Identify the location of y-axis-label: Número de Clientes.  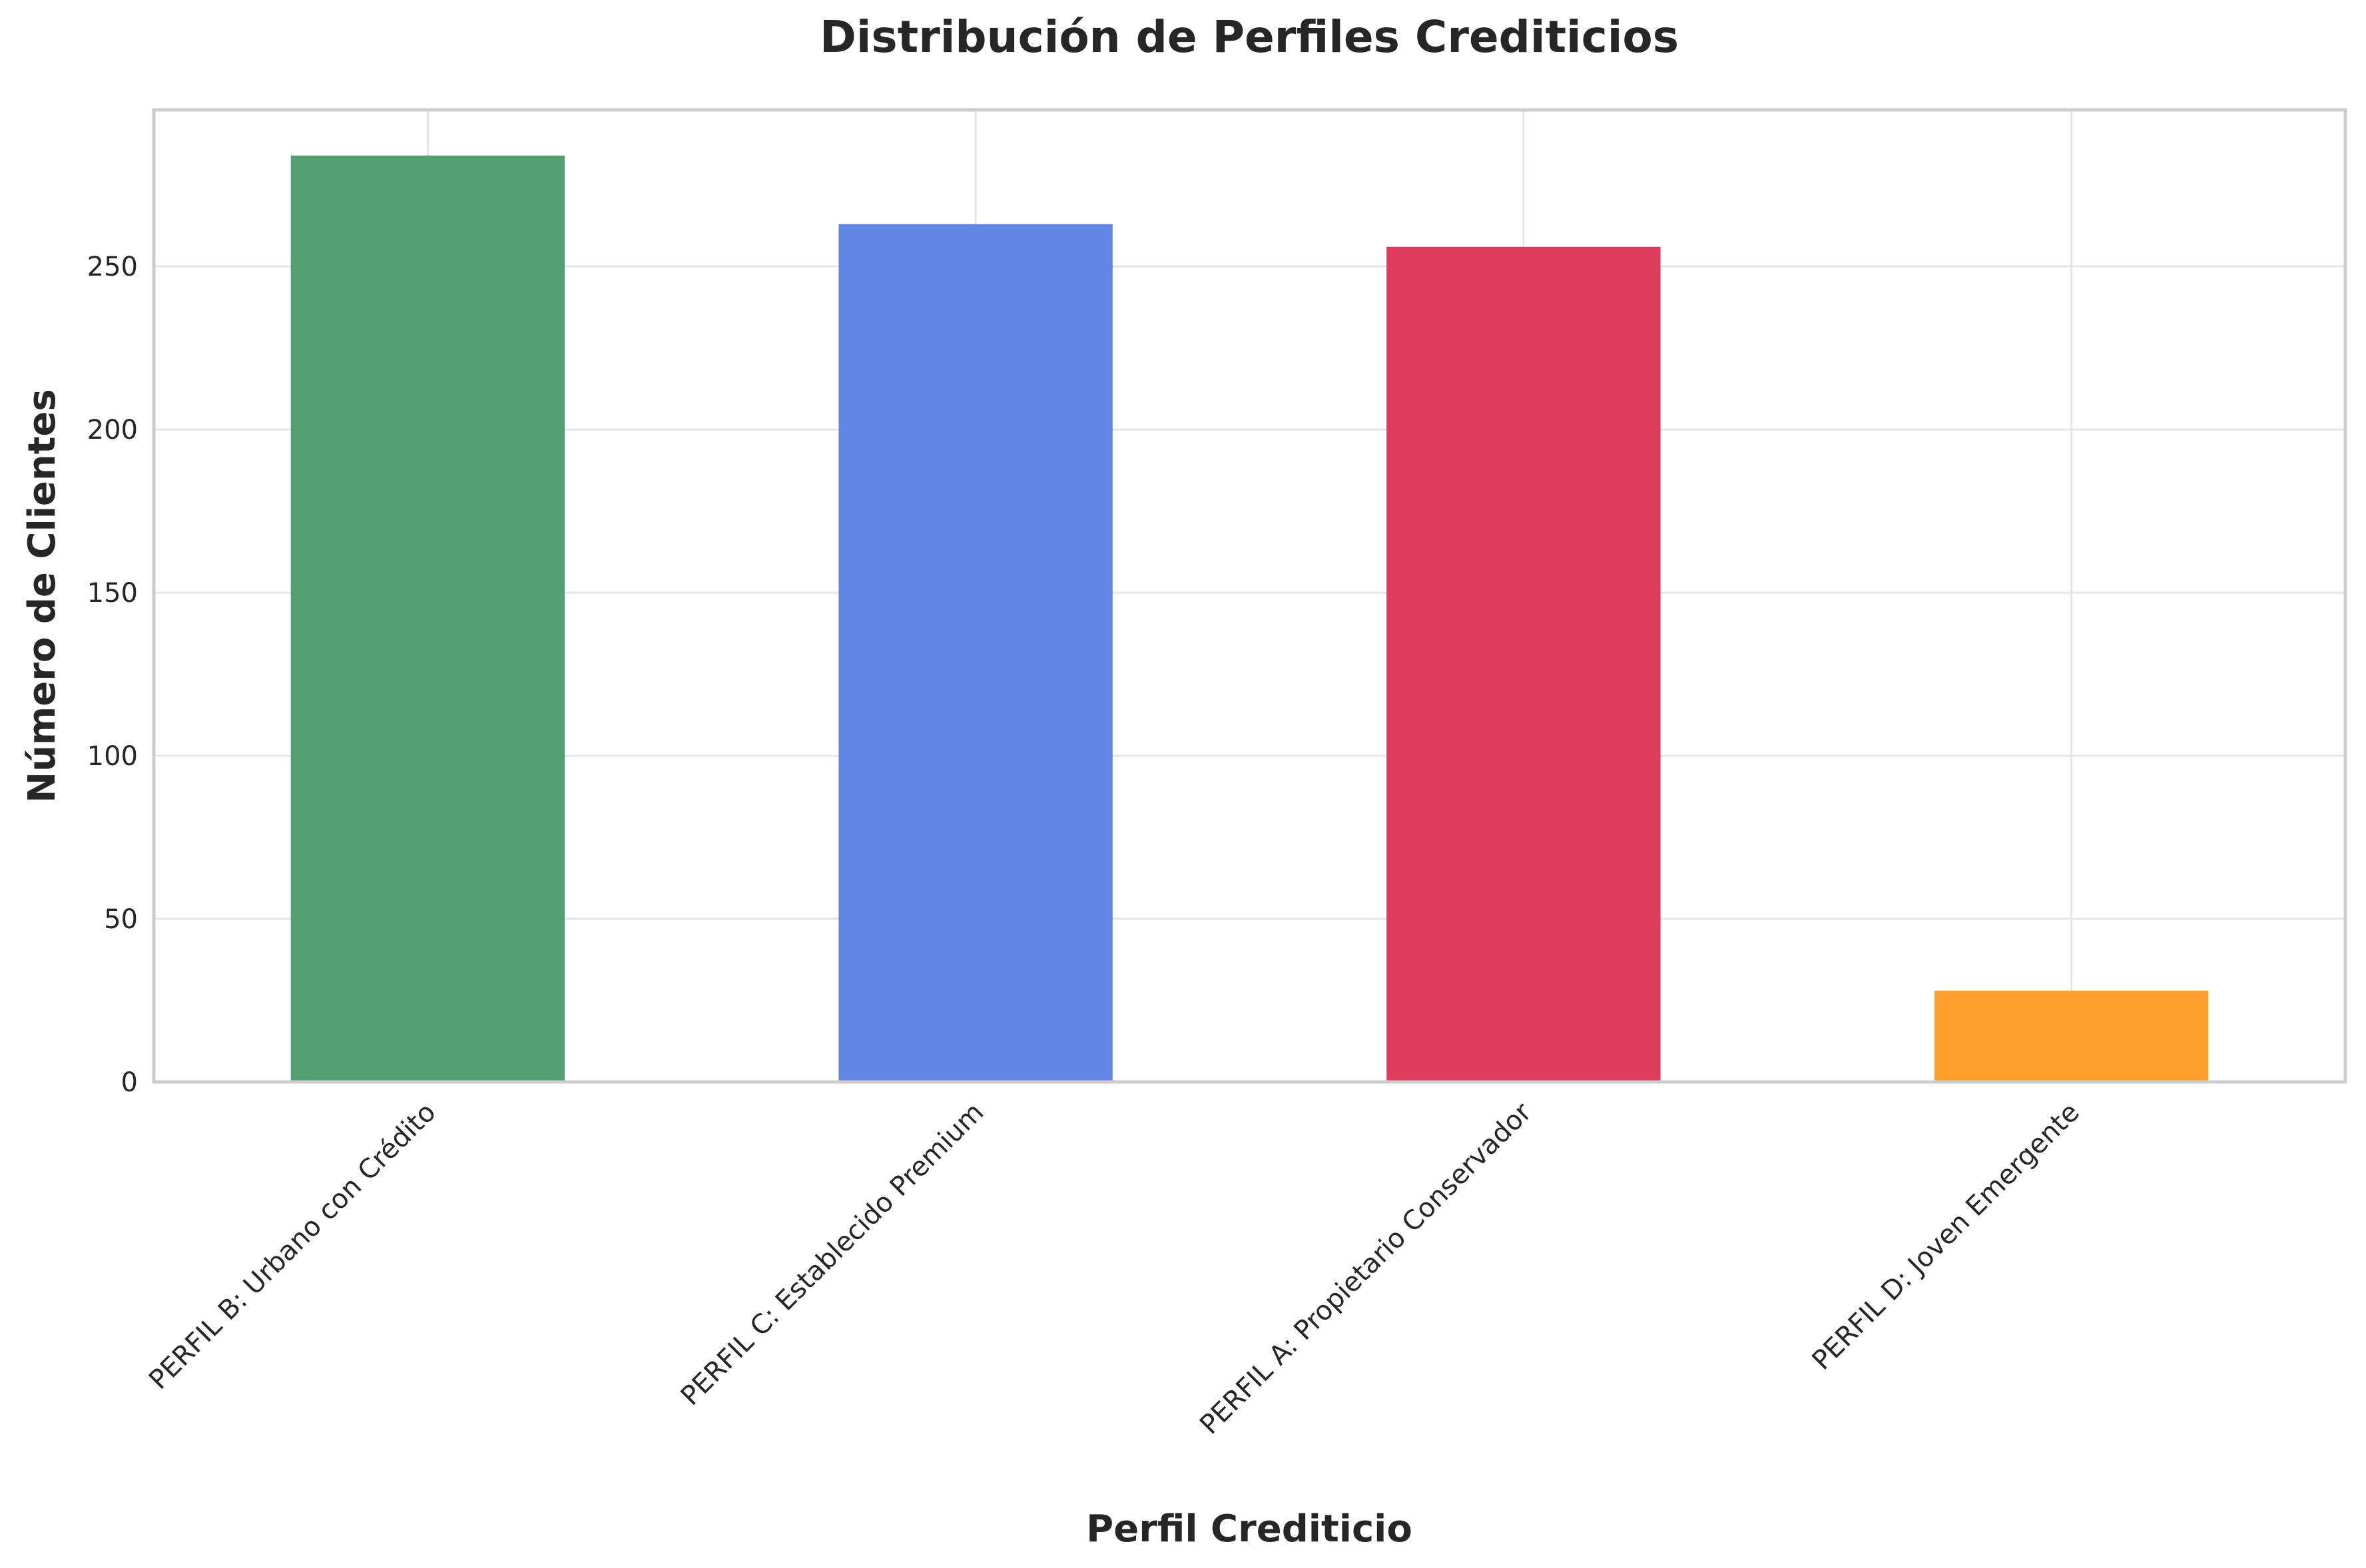
(42, 596).